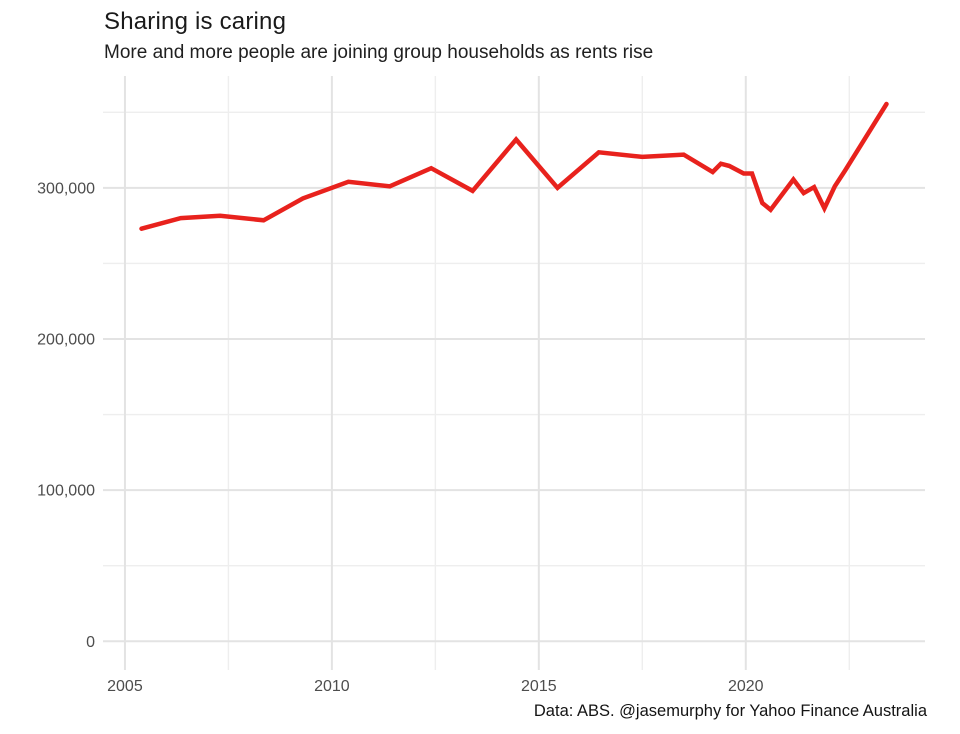 The width and height of the screenshot is (960, 734). What do you see at coordinates (90, 642) in the screenshot?
I see `y-axis-tick-label: 0` at bounding box center [90, 642].